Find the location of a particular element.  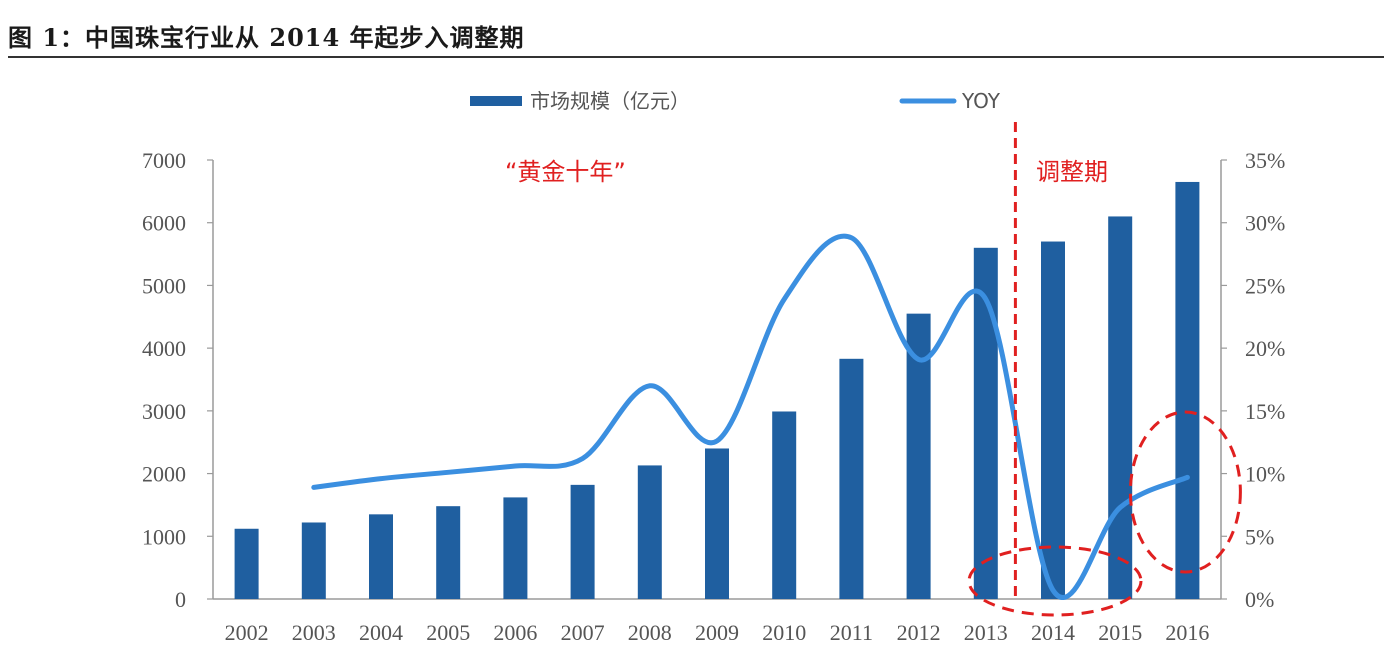

x-tick-label: 2002 is located at coordinates (247, 632).